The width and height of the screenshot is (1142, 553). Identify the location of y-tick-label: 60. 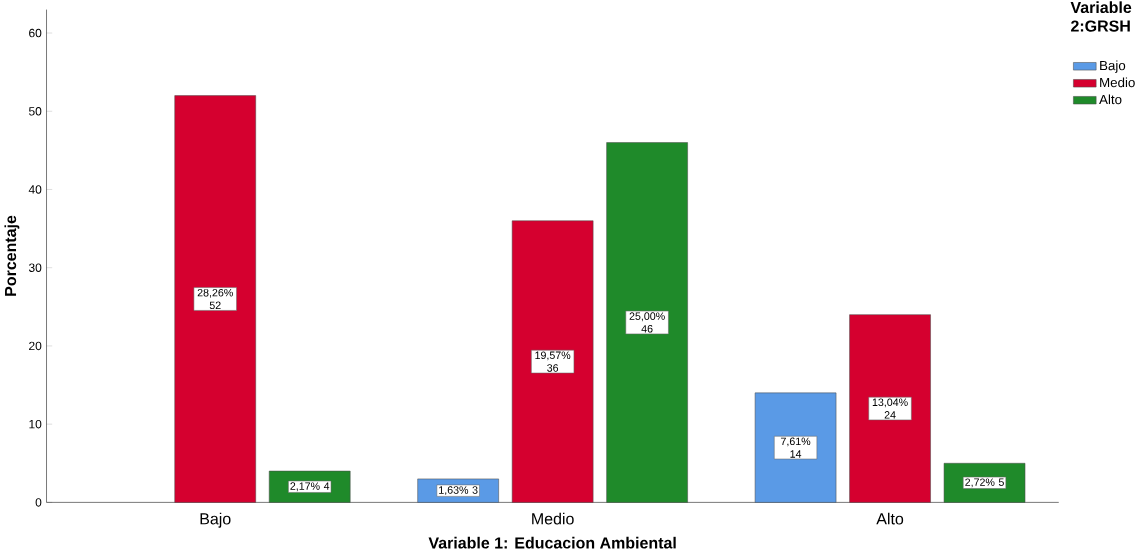
(35, 33).